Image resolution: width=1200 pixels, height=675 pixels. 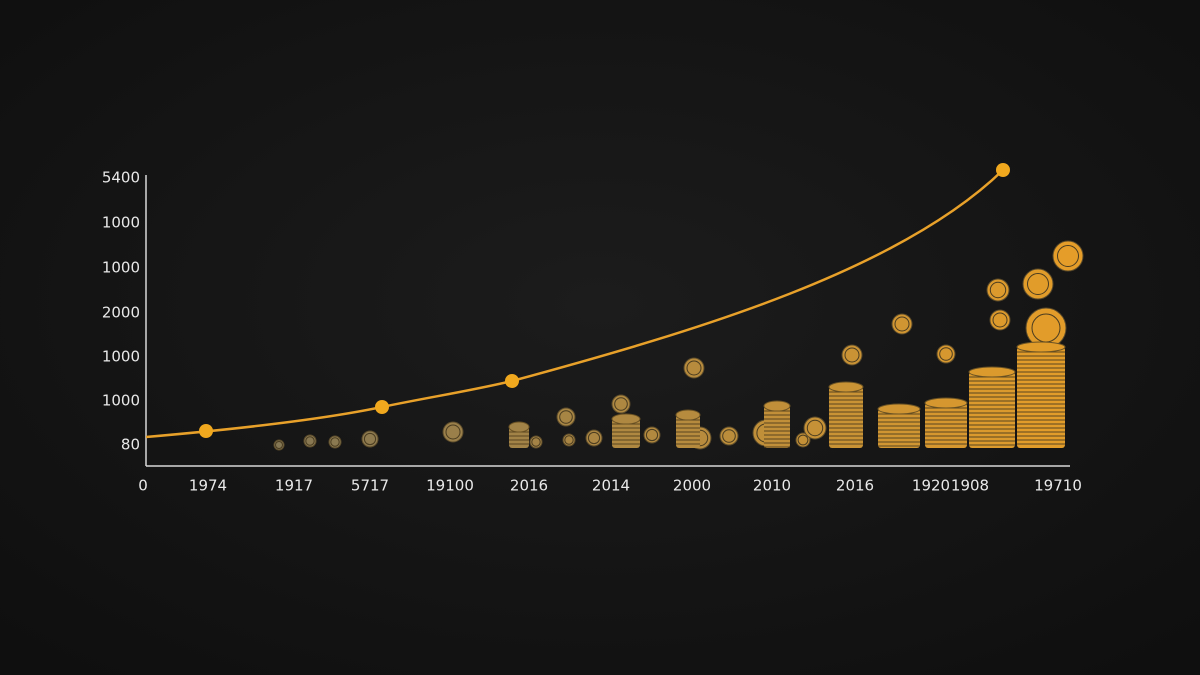 I want to click on x-axis-label: 1920, so click(x=931, y=486).